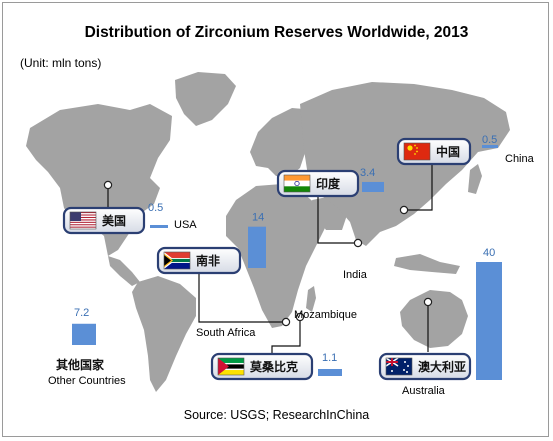  Describe the element at coordinates (83, 220) in the screenshot. I see `flag-usa-icon` at that location.